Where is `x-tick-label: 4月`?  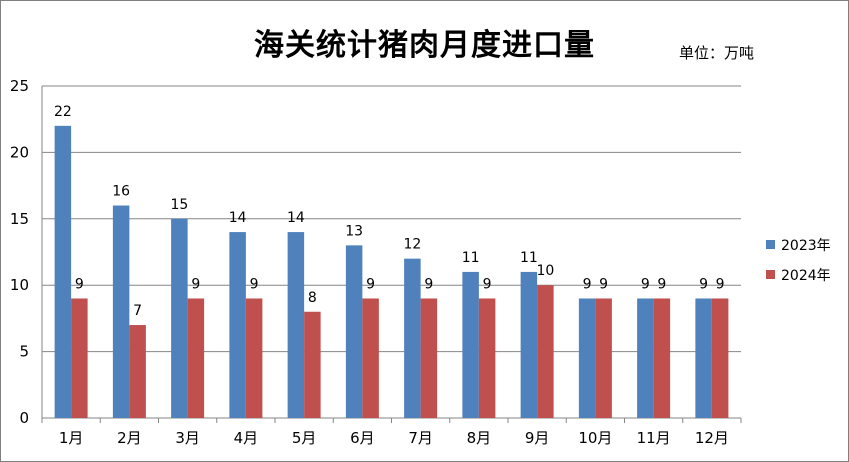 x-tick-label: 4月 is located at coordinates (246, 438).